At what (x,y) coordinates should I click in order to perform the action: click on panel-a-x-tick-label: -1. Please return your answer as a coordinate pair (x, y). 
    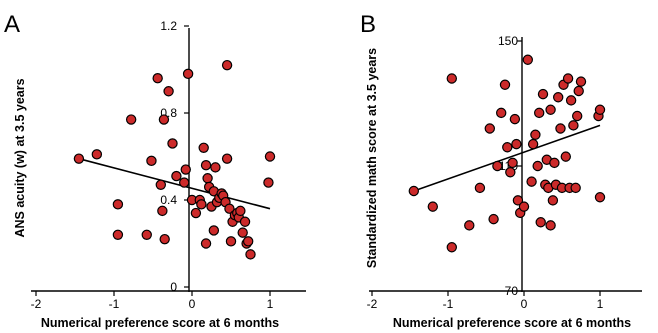
    Looking at the image, I should click on (114, 304).